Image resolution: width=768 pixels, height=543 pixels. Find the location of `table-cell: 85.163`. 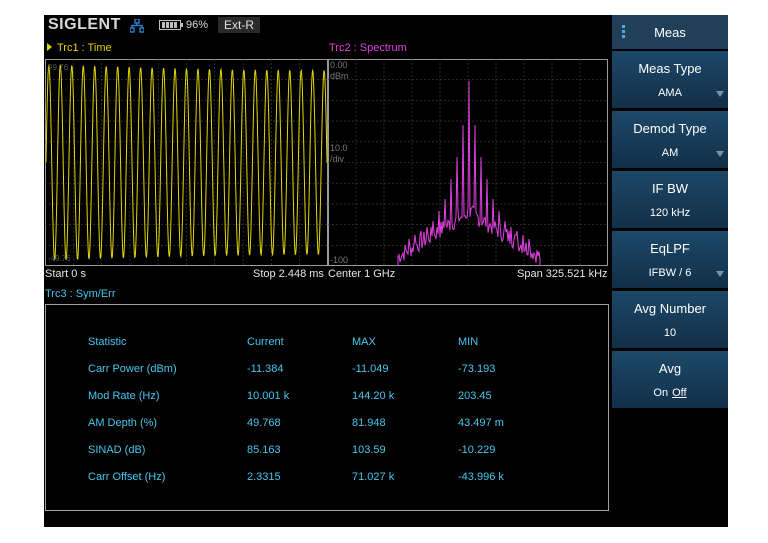

table-cell: 85.163 is located at coordinates (264, 449).